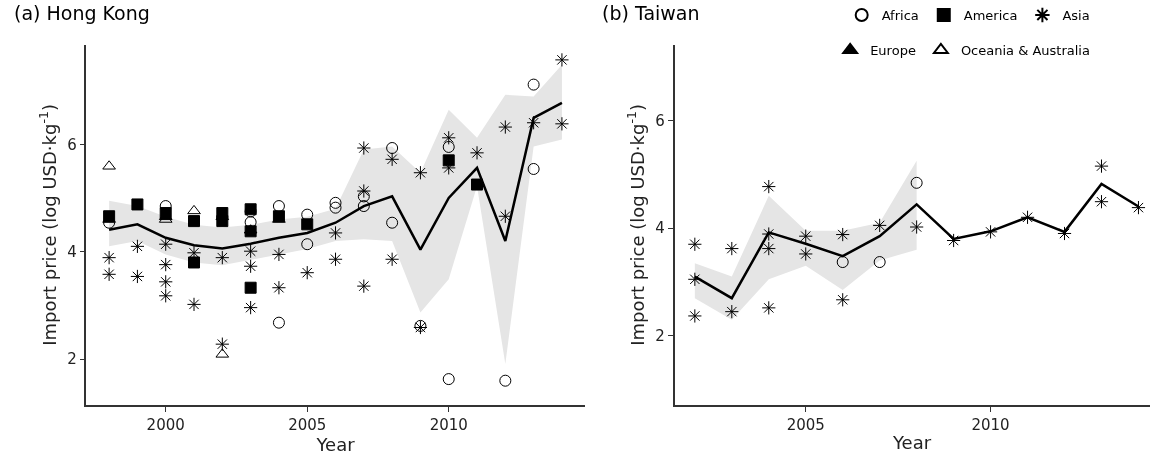 This screenshot has height=467, width=1153. What do you see at coordinates (893, 51) in the screenshot?
I see `legend-label: Europe` at bounding box center [893, 51].